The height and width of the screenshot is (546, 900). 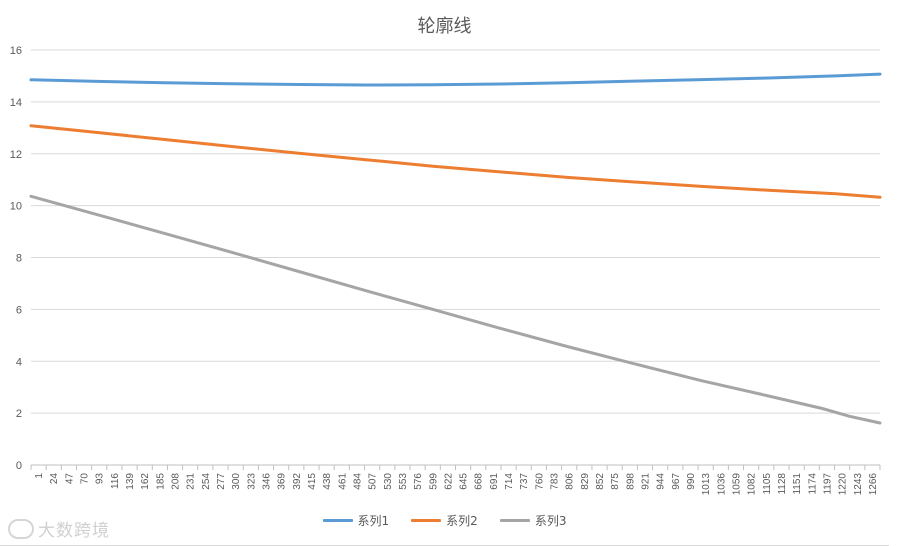 I want to click on x-tick-label: 829, so click(x=585, y=481).